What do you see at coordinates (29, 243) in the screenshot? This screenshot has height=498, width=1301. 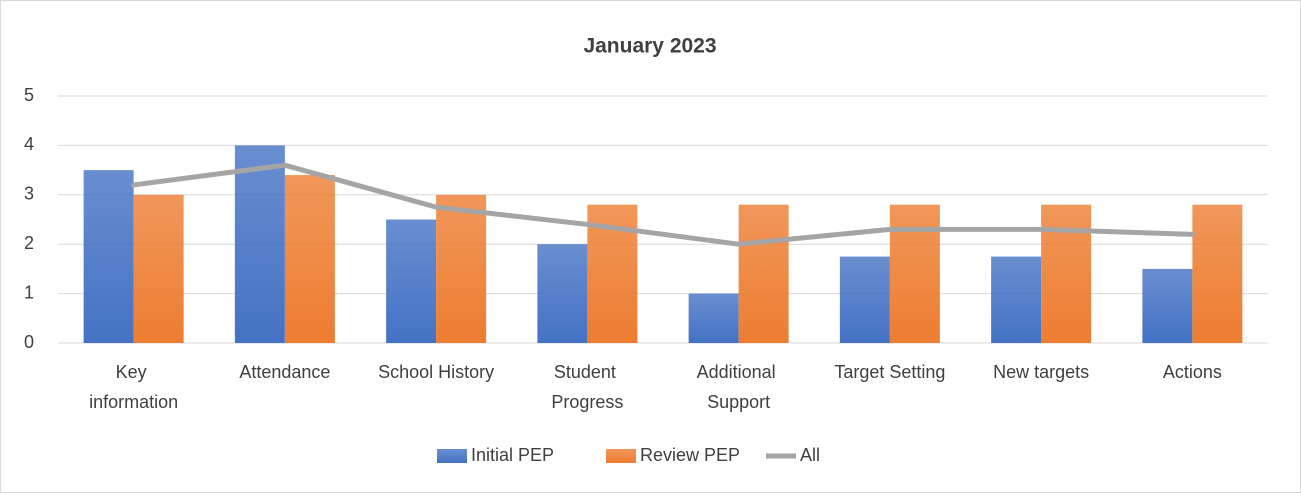 I see `y-tick-label: 2` at bounding box center [29, 243].